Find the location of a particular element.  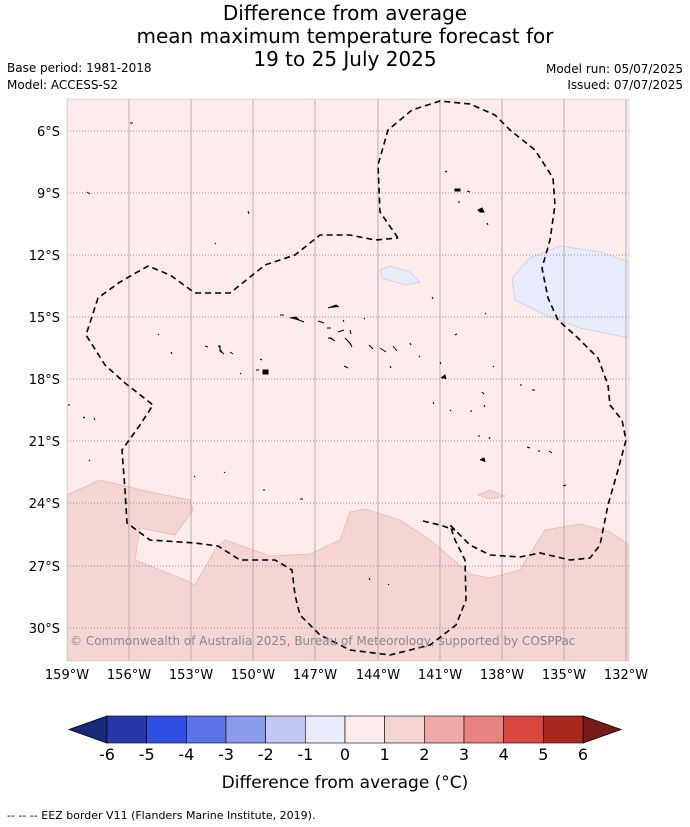

issued-date: Issued: 07/07/2025 is located at coordinates (625, 85).